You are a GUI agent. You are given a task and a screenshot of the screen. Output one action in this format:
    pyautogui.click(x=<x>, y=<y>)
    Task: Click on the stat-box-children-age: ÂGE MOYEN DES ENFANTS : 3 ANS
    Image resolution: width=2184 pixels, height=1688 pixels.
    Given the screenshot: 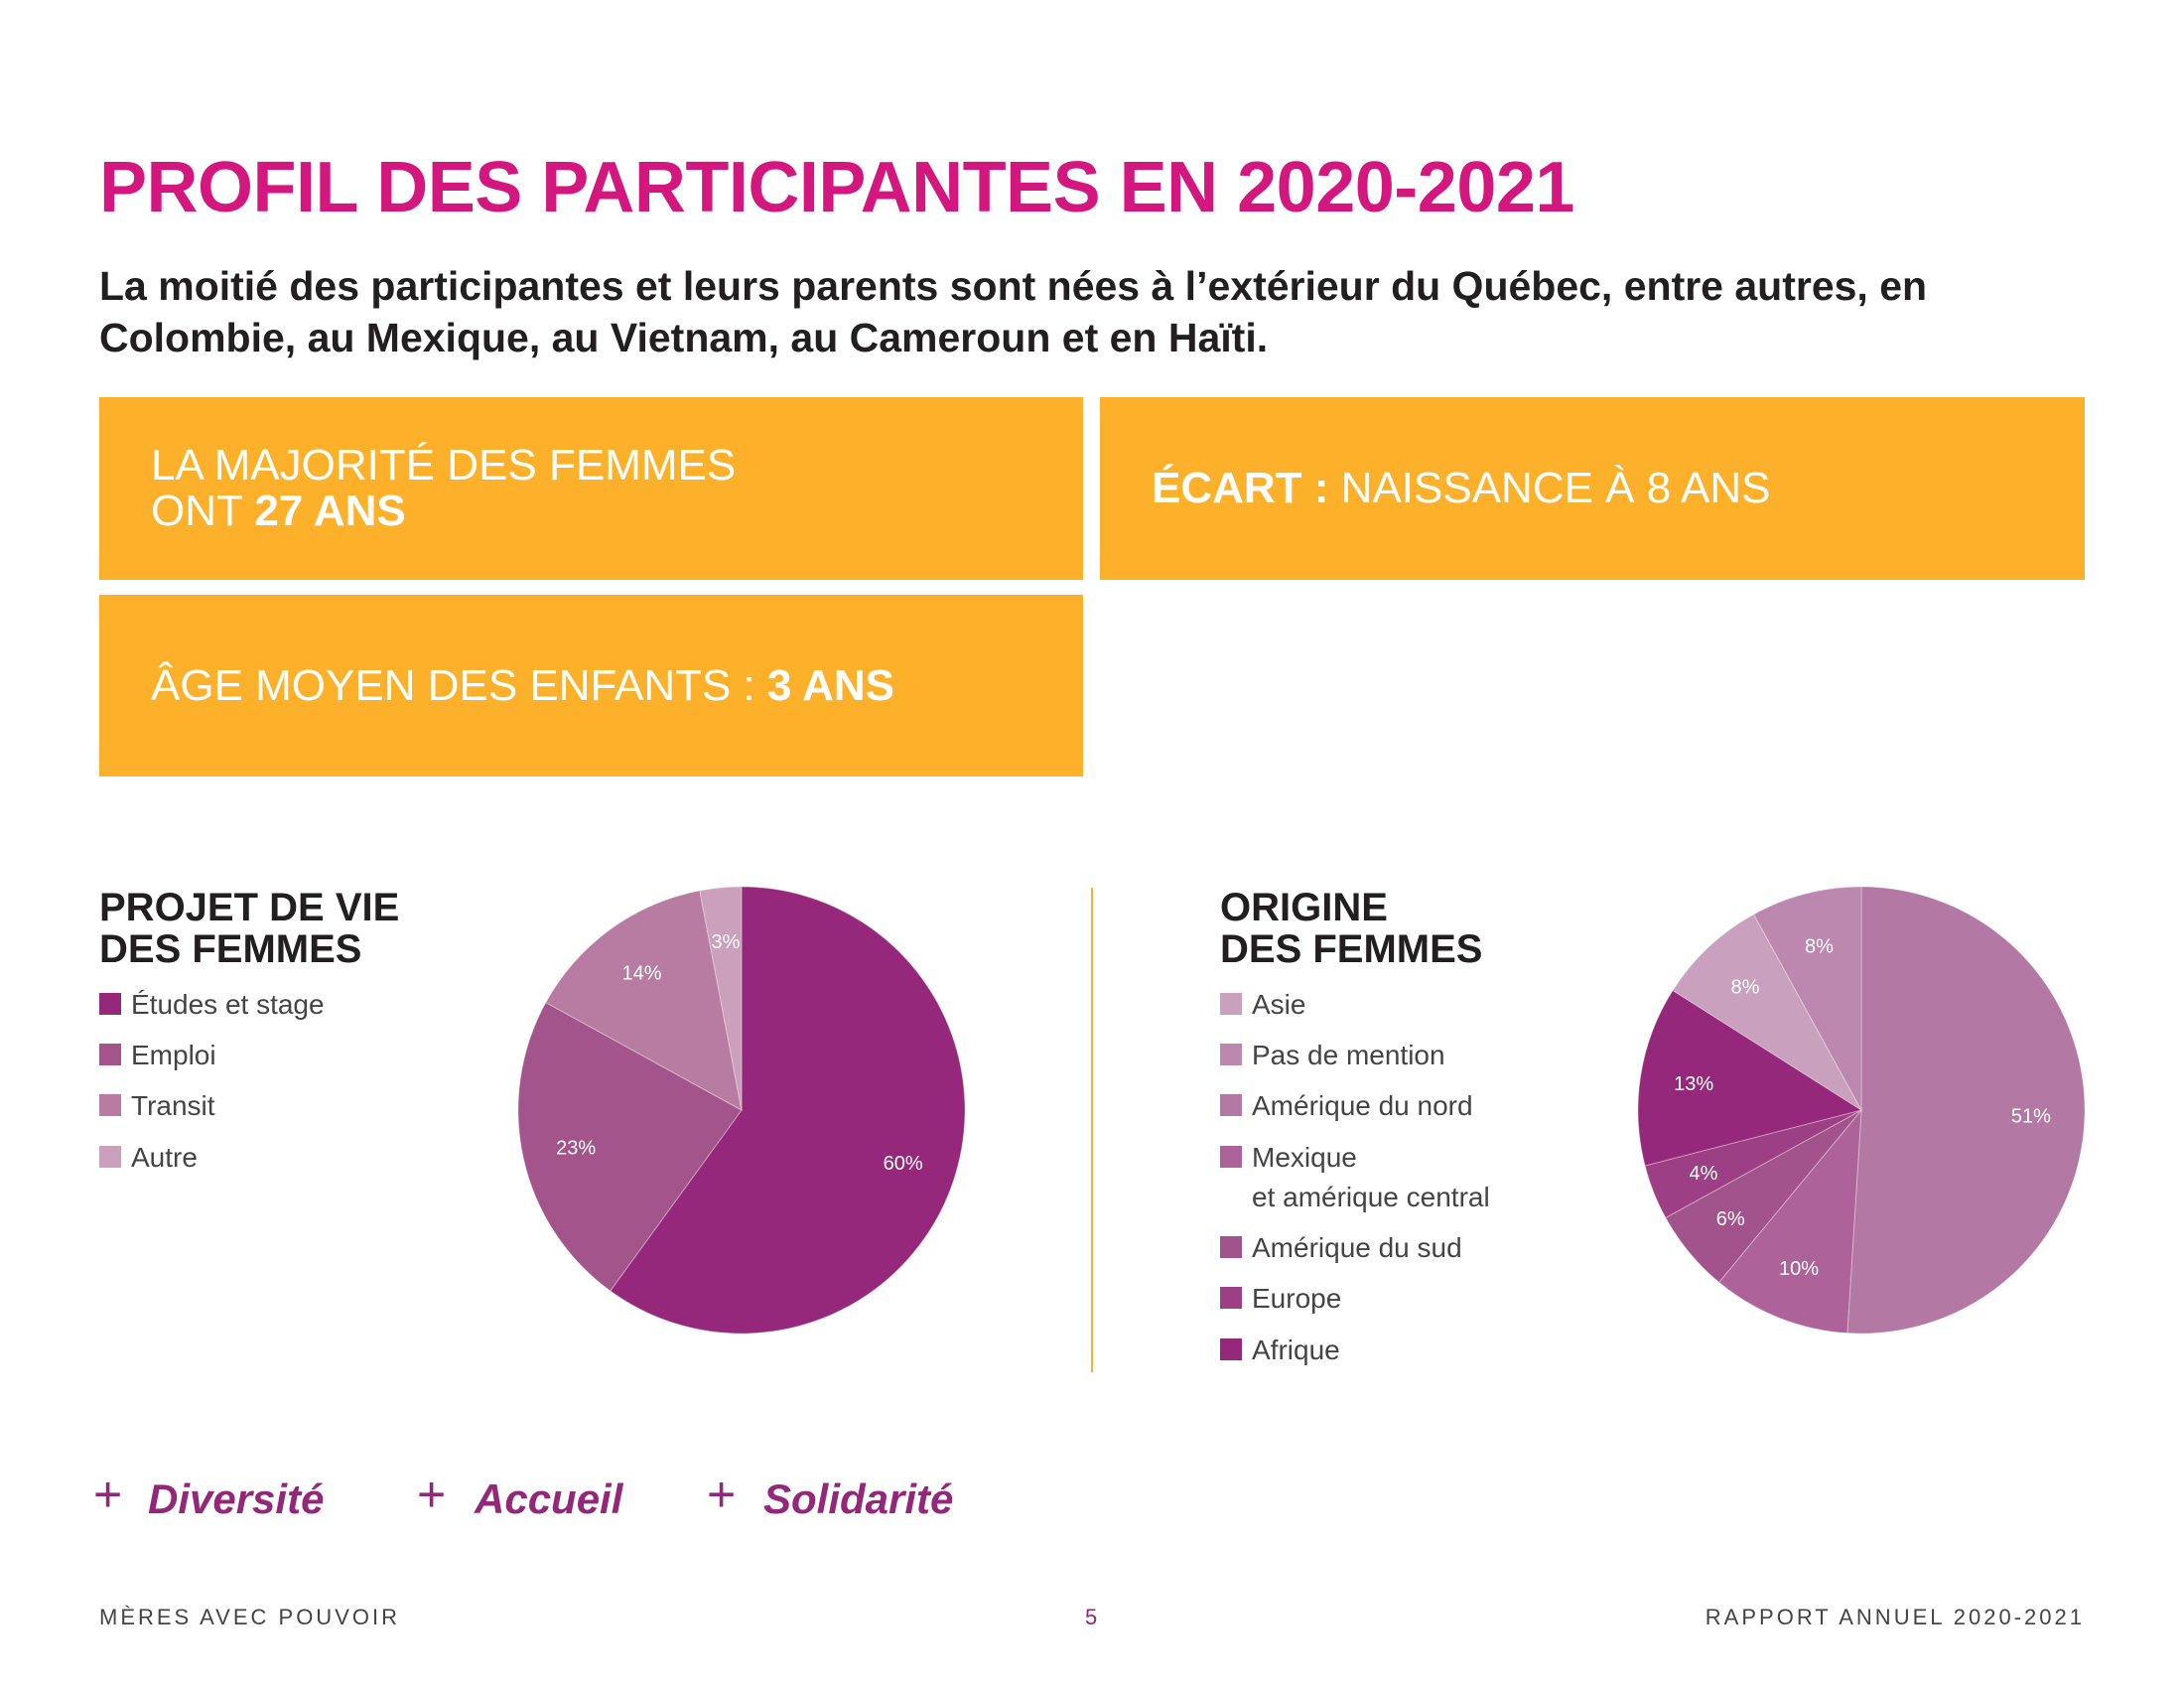 What is the action you would take?
    pyautogui.click(x=591, y=685)
    